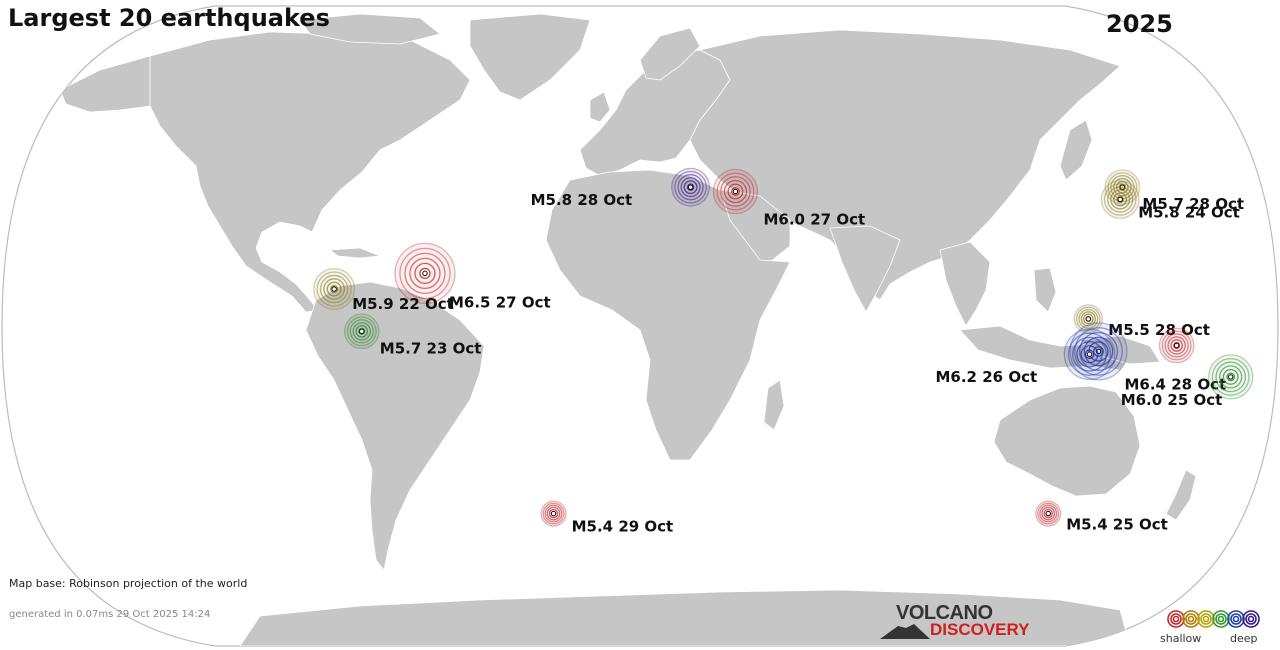 The width and height of the screenshot is (1280, 650). I want to click on caribbean, so click(354, 253).